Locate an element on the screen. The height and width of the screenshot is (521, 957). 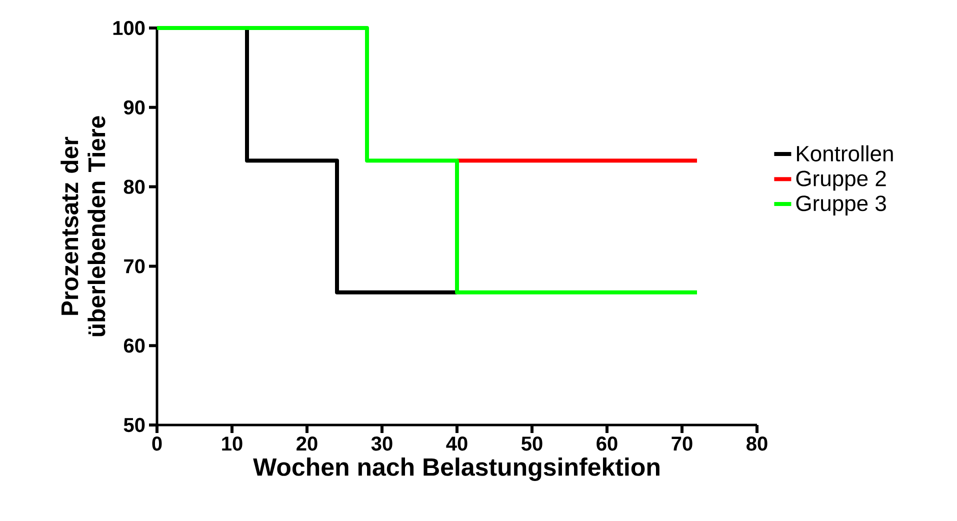
y-axis-title: Prozentsatz der überlebenden Tiere is located at coordinates (83, 226).